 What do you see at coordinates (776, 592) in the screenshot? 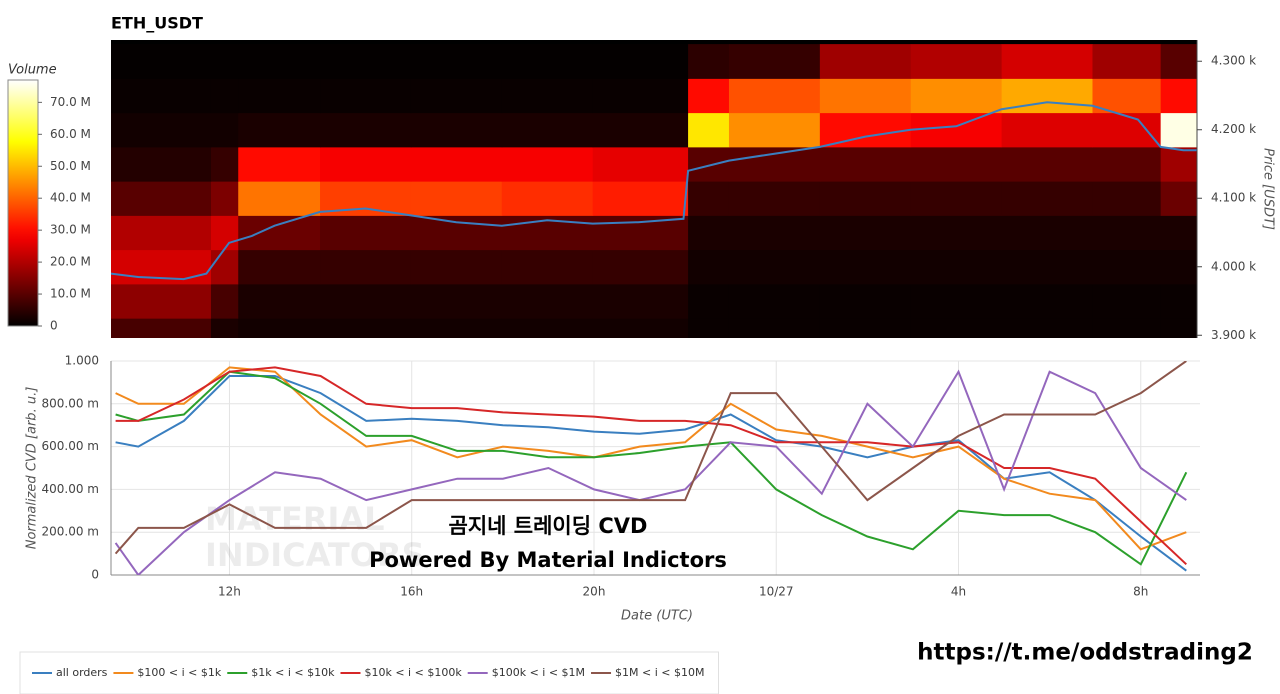
I see `x-tick-label: 10/27` at bounding box center [776, 592].